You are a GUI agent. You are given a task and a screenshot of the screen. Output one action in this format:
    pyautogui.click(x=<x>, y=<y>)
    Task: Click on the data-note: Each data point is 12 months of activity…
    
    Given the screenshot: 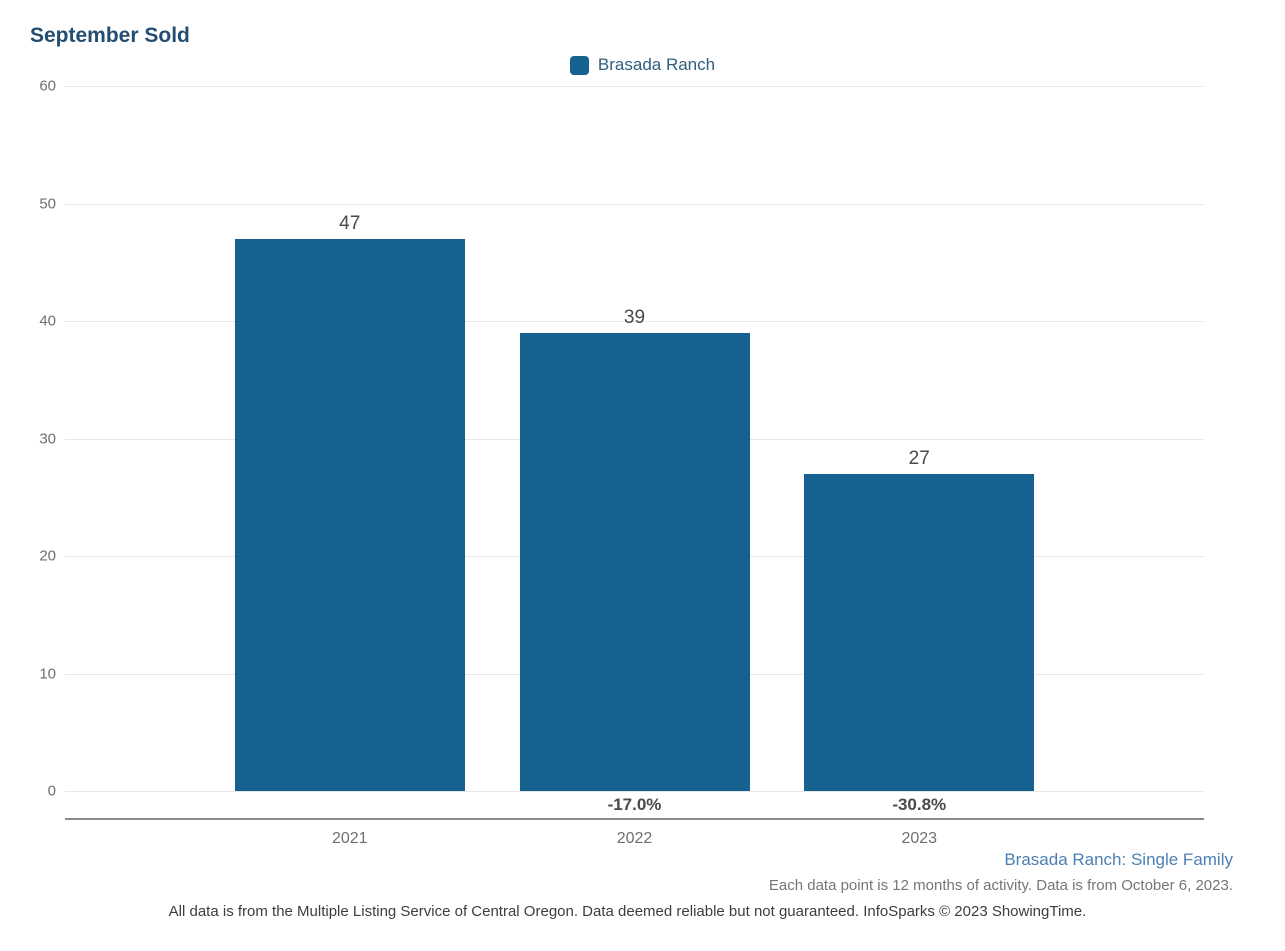 What is the action you would take?
    pyautogui.click(x=1000, y=885)
    